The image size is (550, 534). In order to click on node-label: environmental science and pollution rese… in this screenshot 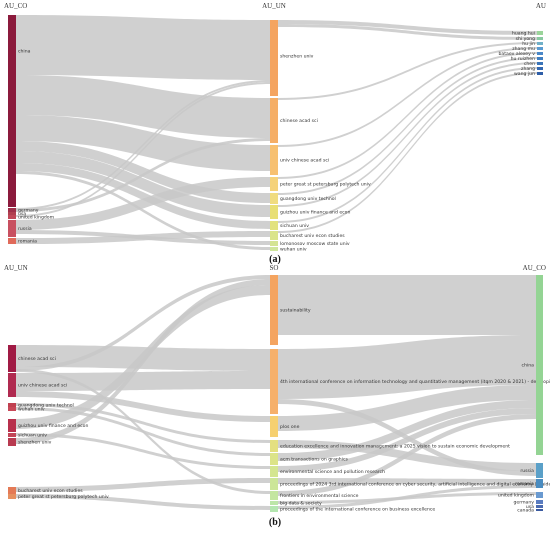, I will do `click(332, 472)`.